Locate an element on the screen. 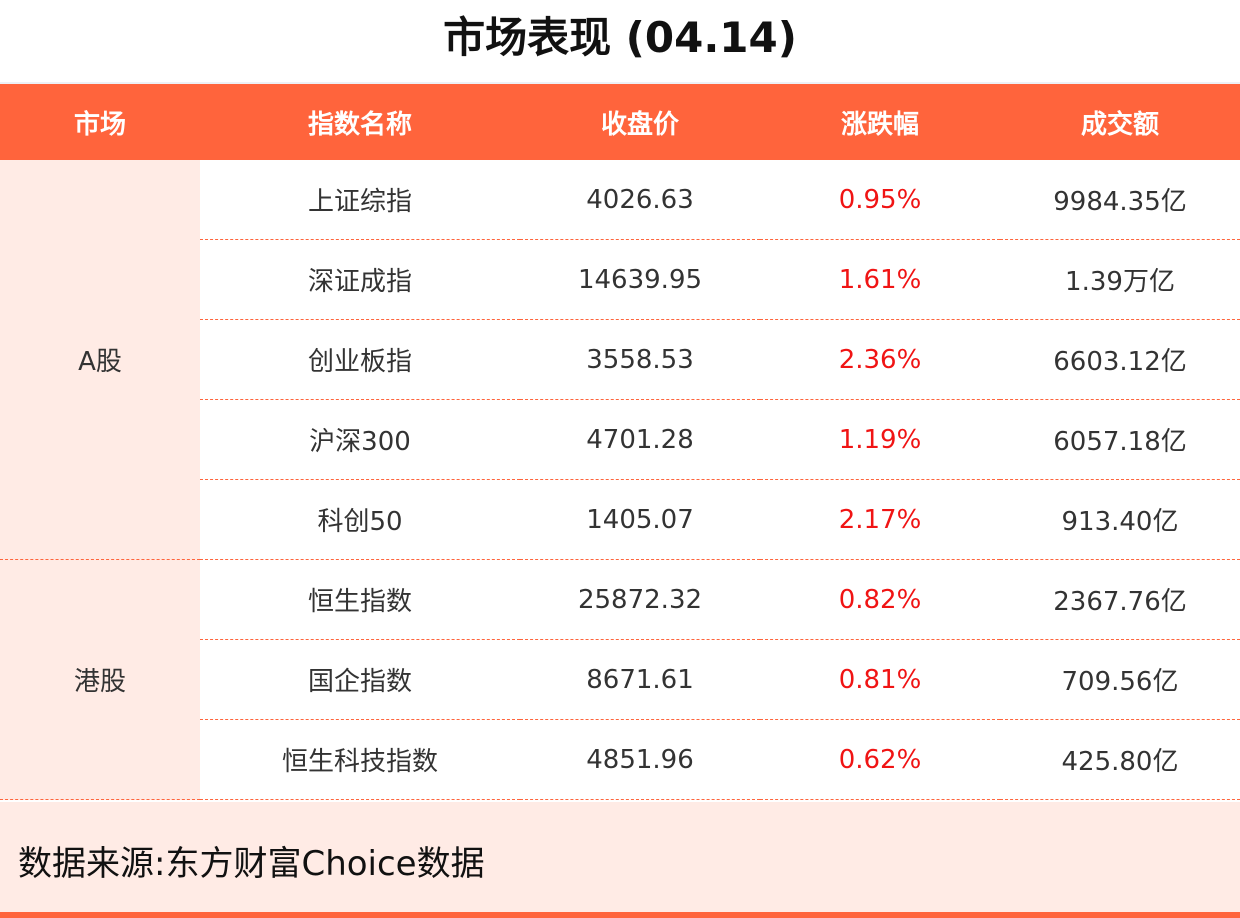 The image size is (1240, 918). close-price-cell: 1405.07 is located at coordinates (640, 519).